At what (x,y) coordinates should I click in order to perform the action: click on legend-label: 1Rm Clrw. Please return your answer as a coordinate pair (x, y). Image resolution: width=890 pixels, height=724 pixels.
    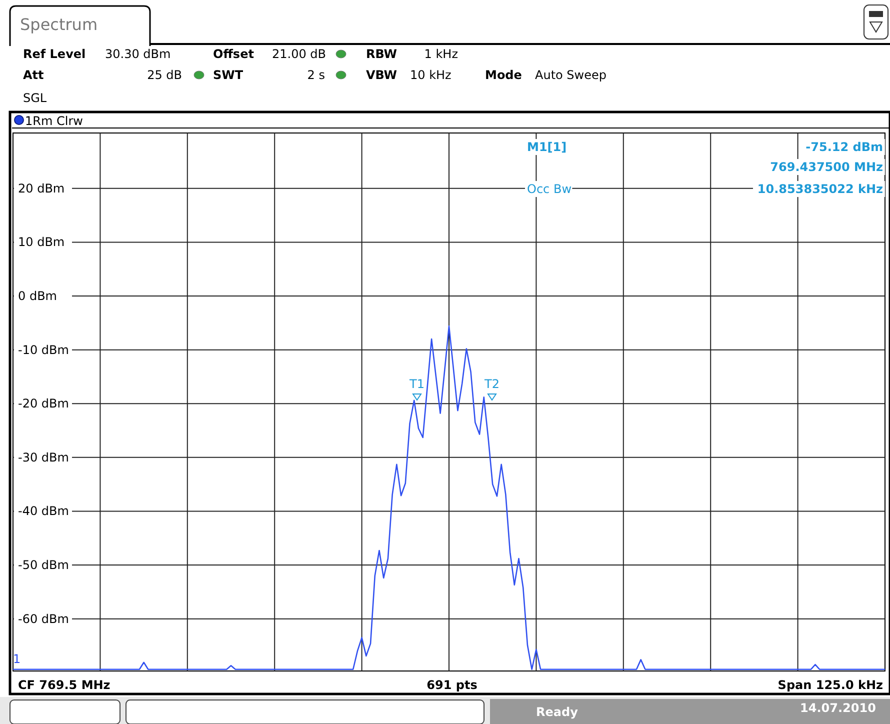
    Looking at the image, I should click on (54, 121).